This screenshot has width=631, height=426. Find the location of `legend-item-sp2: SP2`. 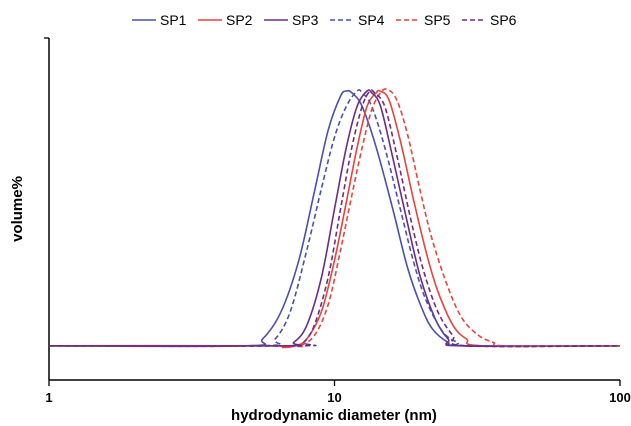

legend-item-sp2: SP2 is located at coordinates (225, 20).